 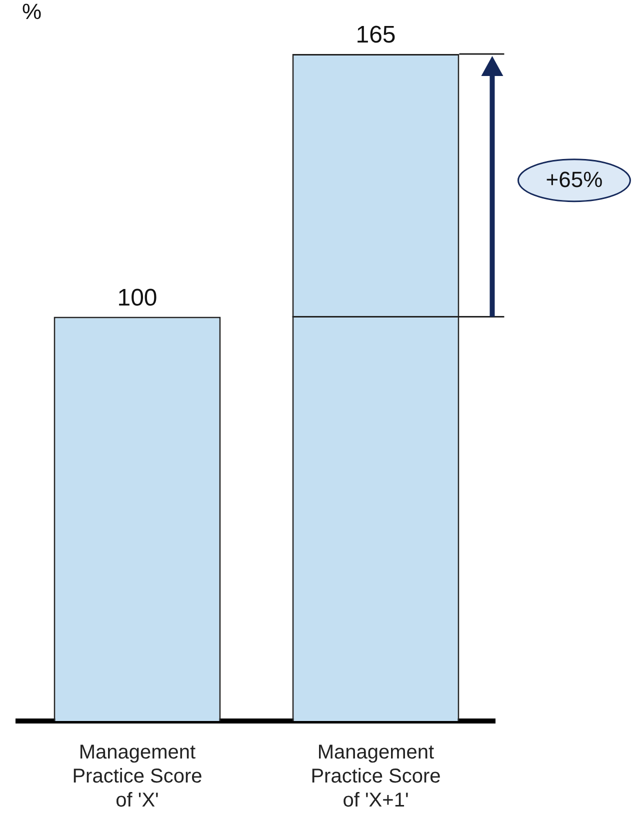 What do you see at coordinates (574, 180) in the screenshot?
I see `text: +65%` at bounding box center [574, 180].